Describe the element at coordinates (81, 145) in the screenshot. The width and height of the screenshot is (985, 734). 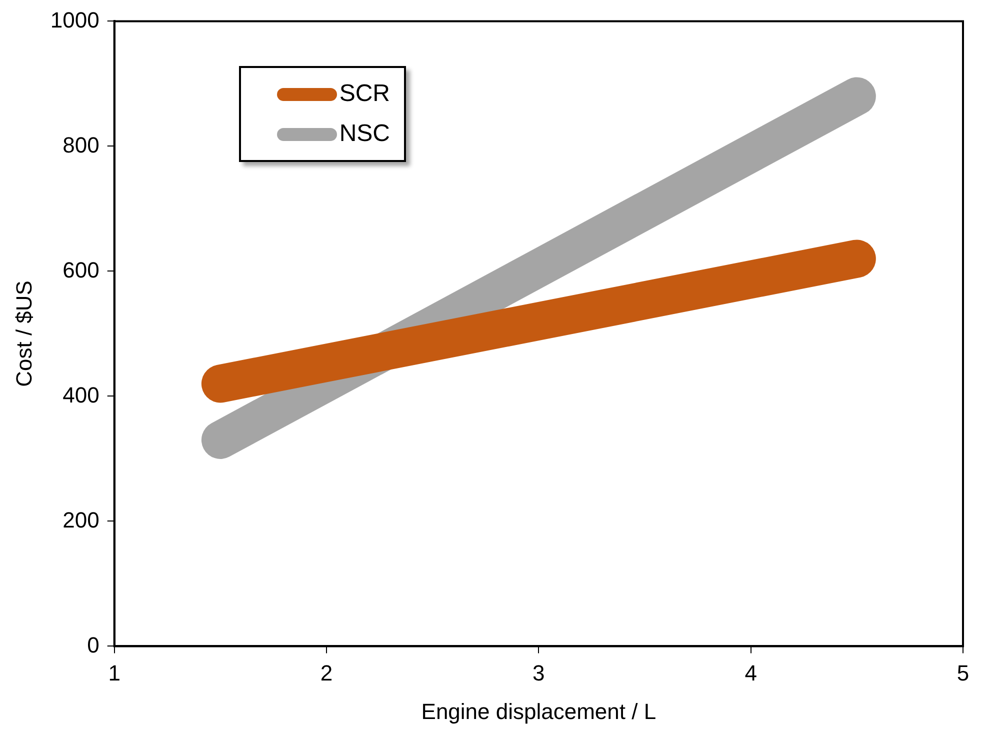
I see `y-tick-label: 800` at that location.